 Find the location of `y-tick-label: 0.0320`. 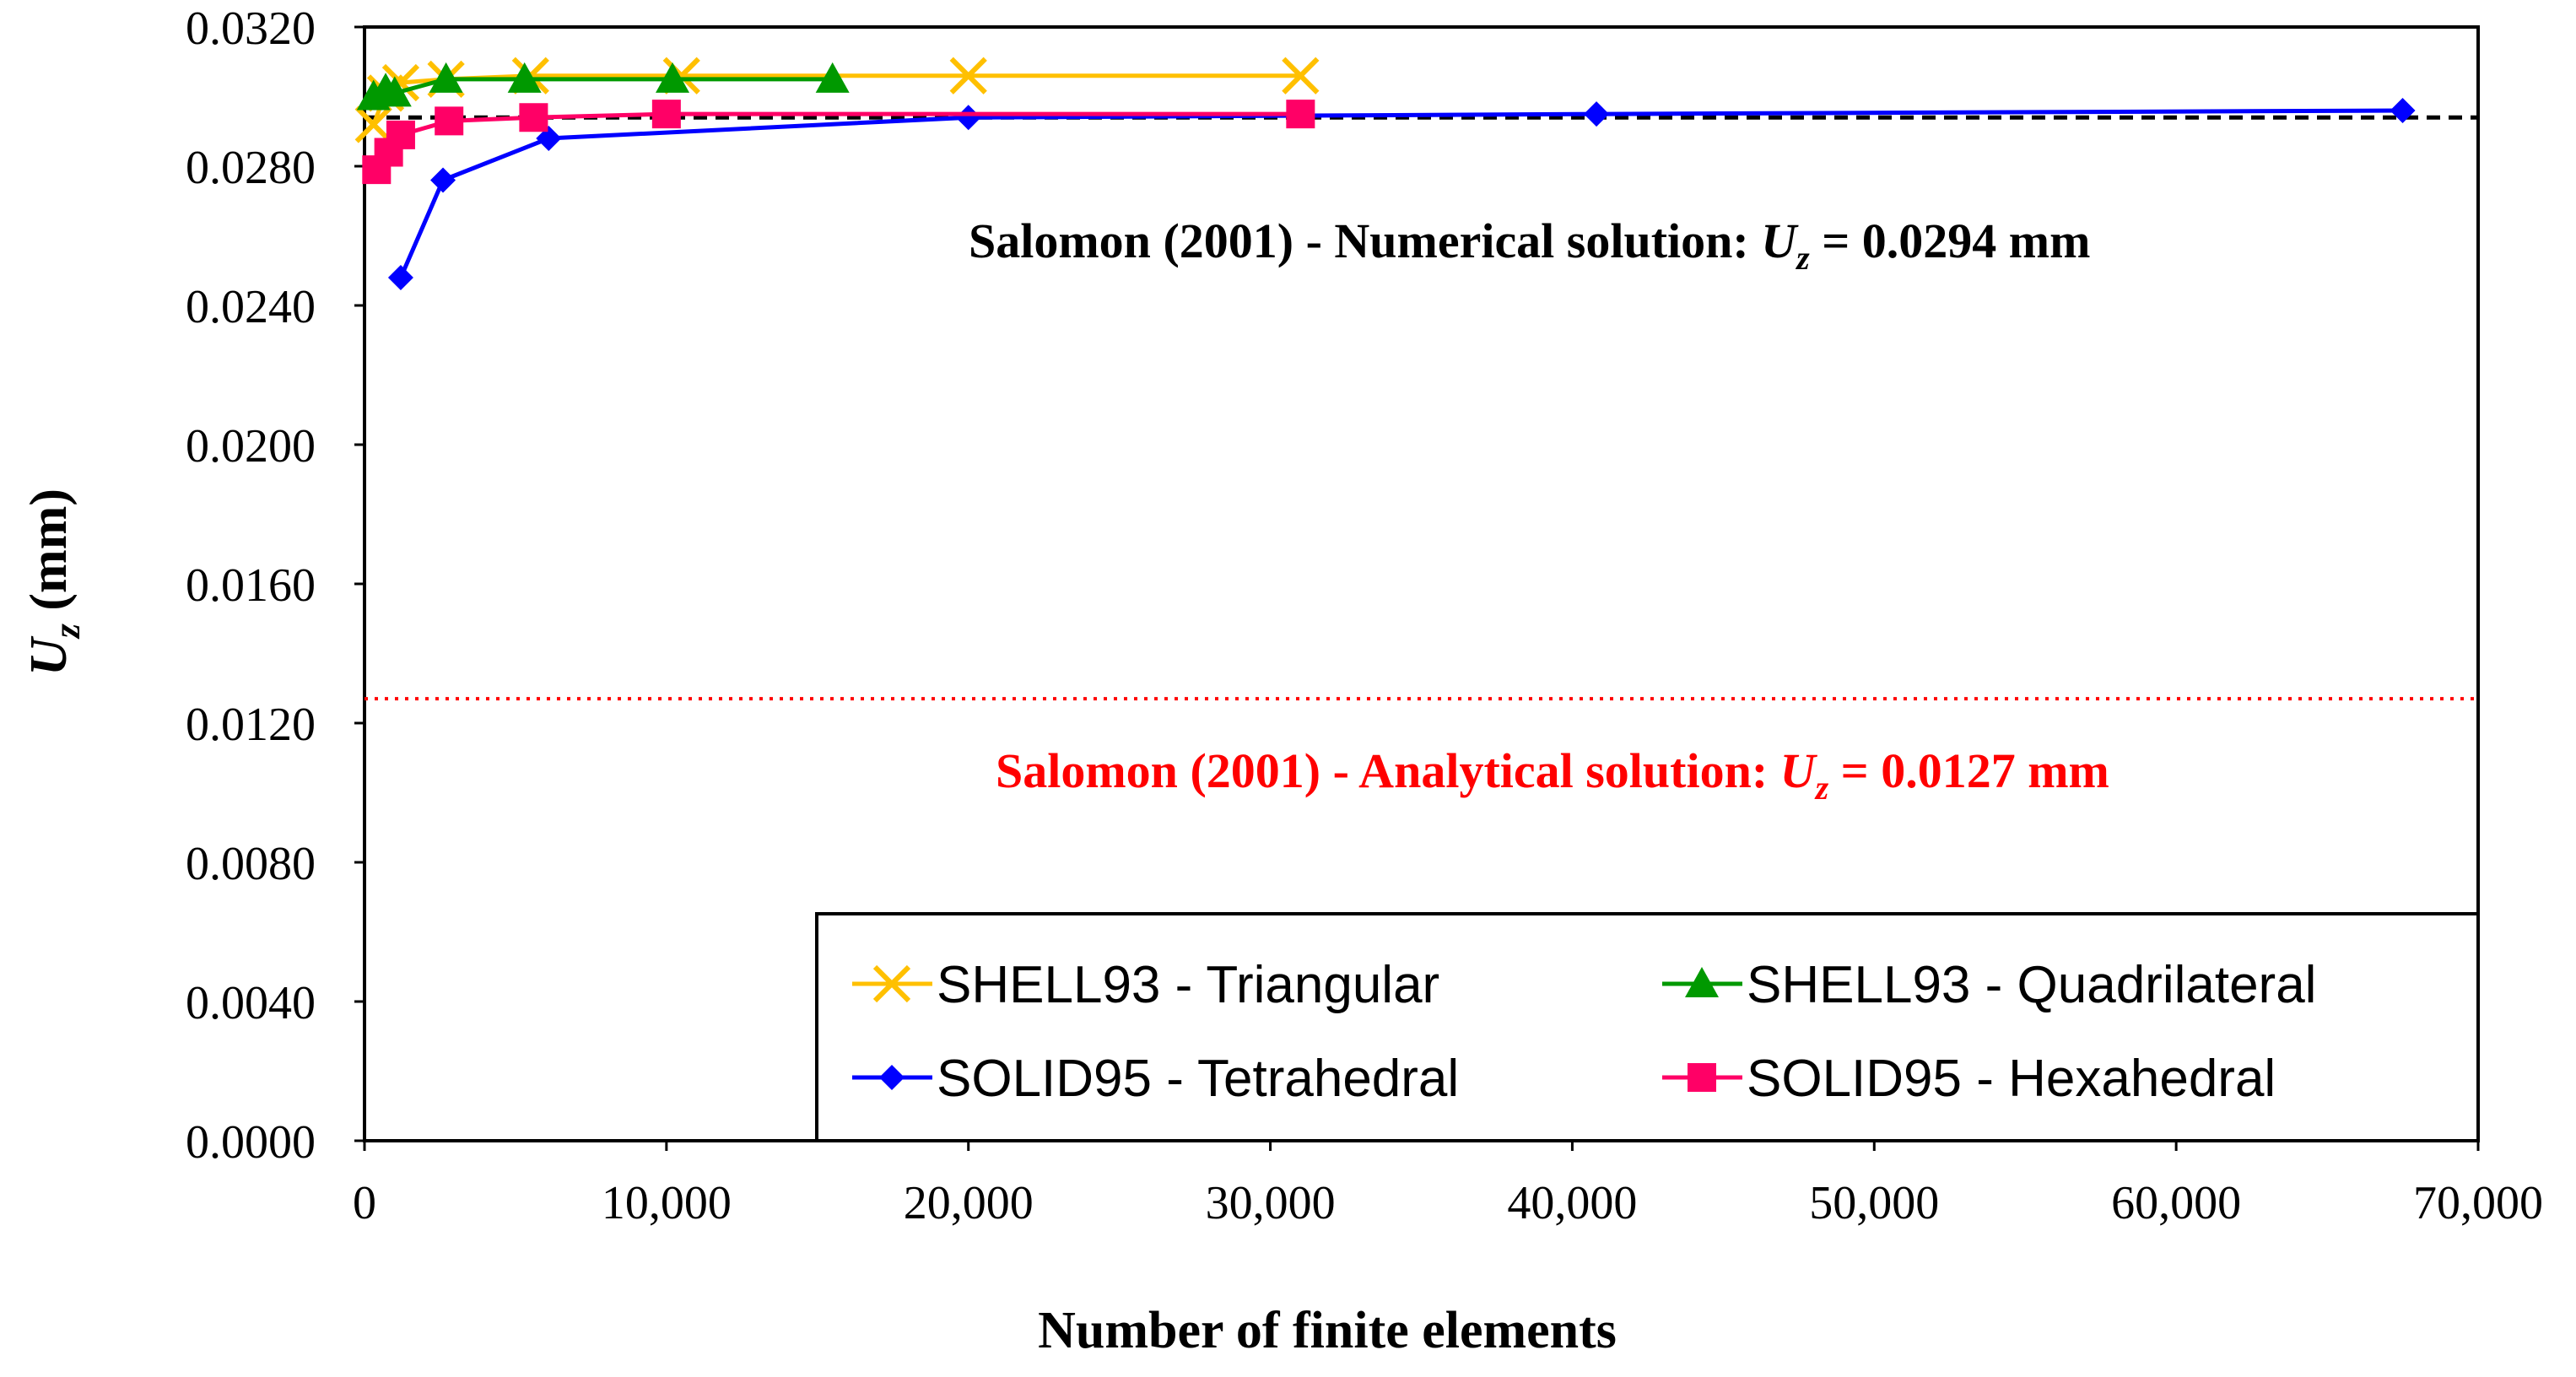

y-tick-label: 0.0320 is located at coordinates (251, 29).